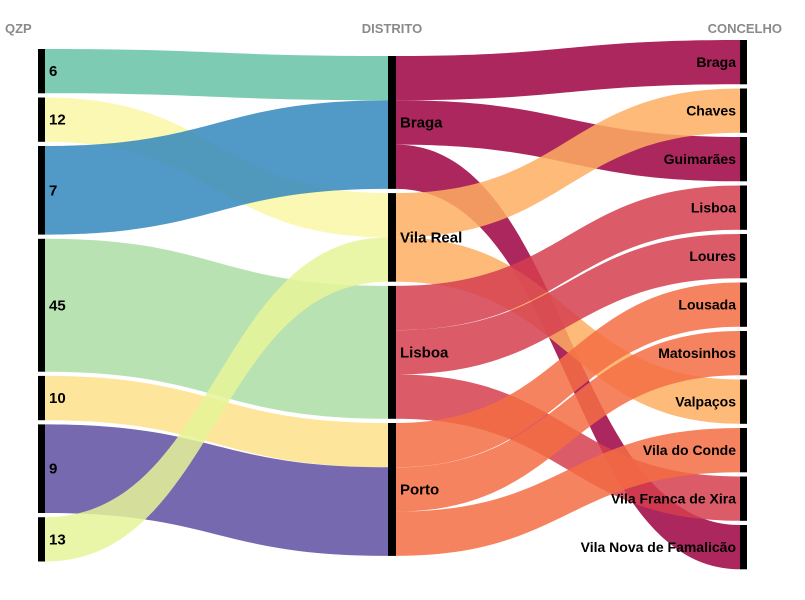  I want to click on ribbon-porto-to-matosinhos, so click(568, 421).